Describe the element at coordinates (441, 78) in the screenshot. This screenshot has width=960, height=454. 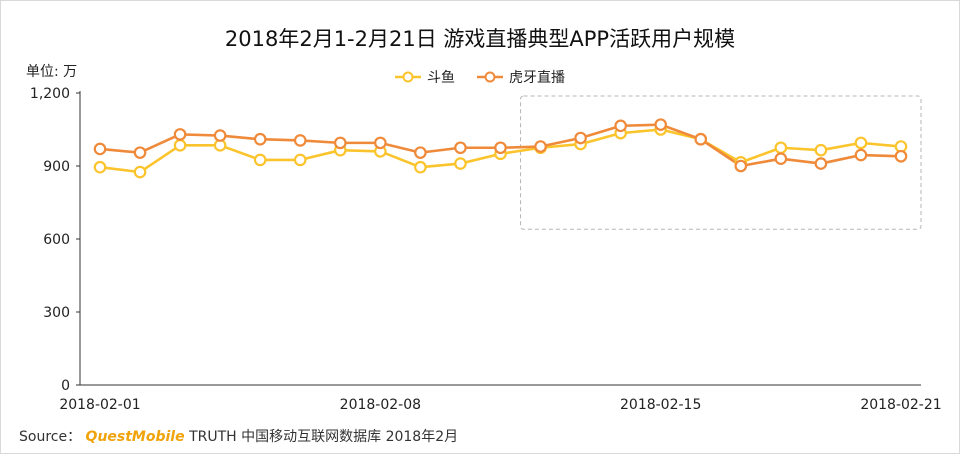
I see `legend-label-douyu: 斗鱼` at that location.